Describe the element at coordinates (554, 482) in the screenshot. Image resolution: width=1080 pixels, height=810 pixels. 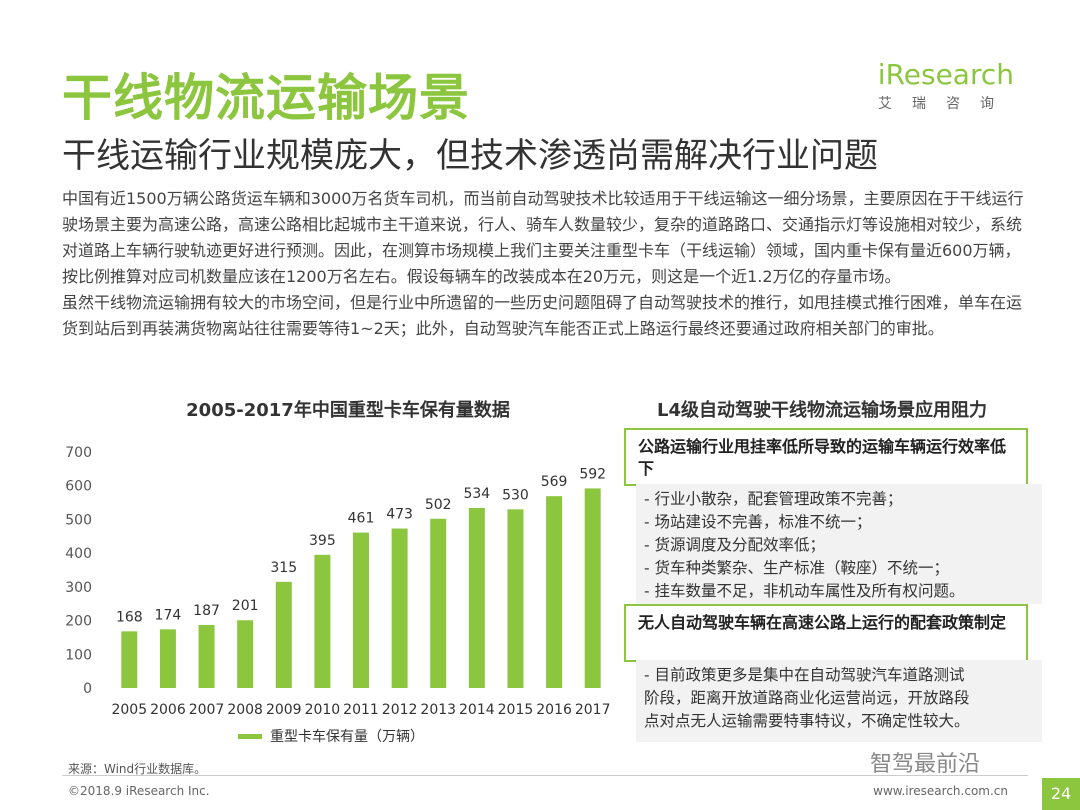
I see `data-label: 569` at that location.